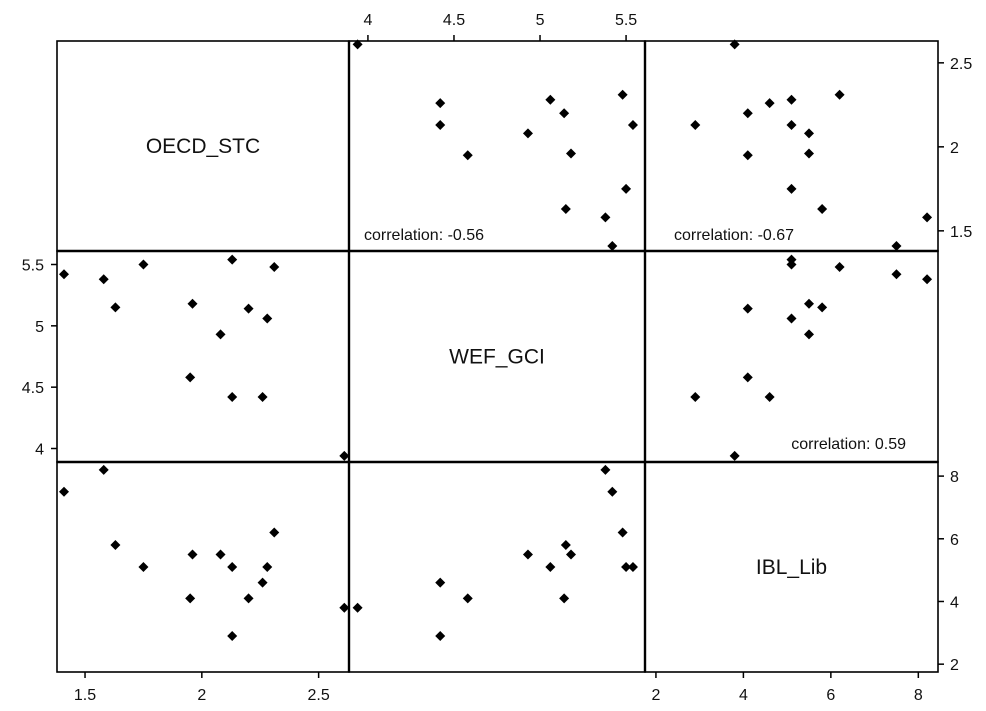 The width and height of the screenshot is (986, 711). I want to click on correlation-label-oecd-stc-wef-gci: correlation: -0.56, so click(424, 235).